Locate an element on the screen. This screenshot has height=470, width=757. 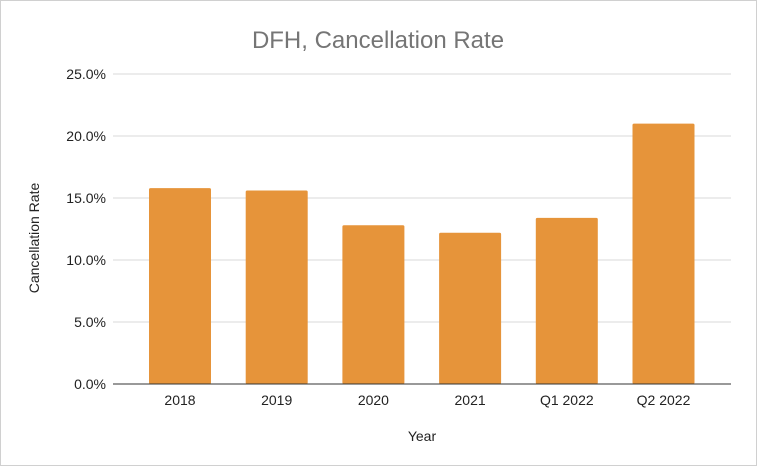
y-tick-label: 0.0% is located at coordinates (90, 384).